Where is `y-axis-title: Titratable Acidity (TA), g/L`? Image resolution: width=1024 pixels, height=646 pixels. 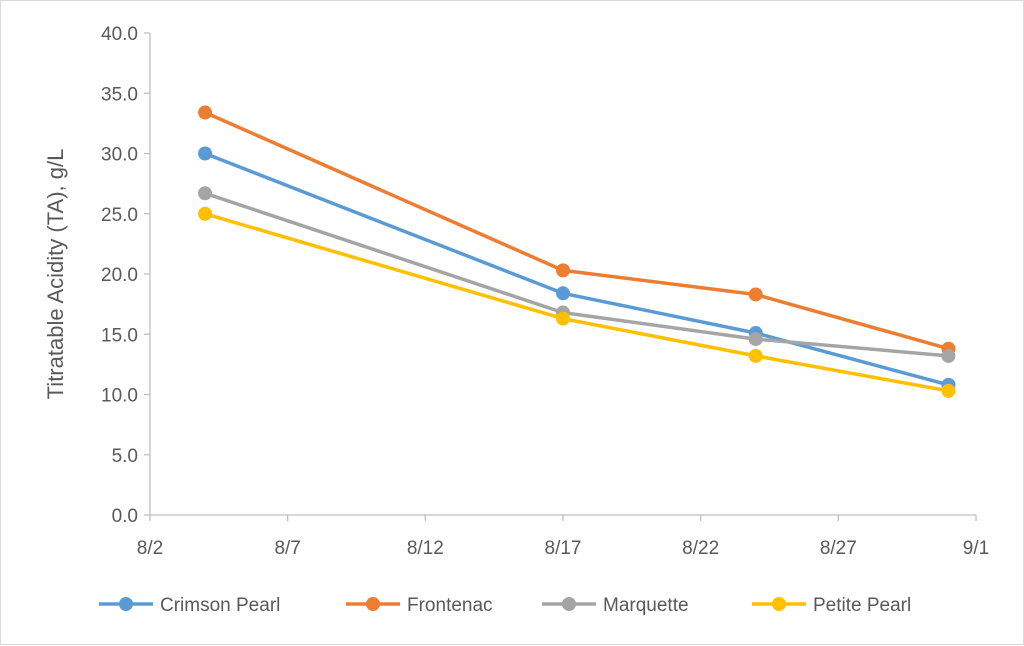
y-axis-title: Titratable Acidity (TA), g/L is located at coordinates (55, 274).